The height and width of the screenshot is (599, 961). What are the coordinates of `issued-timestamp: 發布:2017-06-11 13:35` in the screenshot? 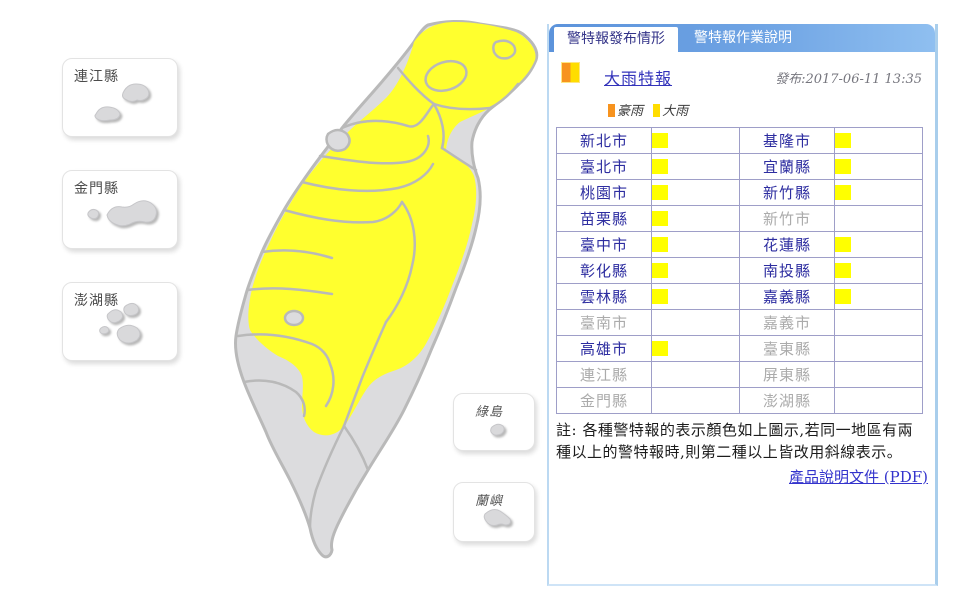 It's located at (848, 79).